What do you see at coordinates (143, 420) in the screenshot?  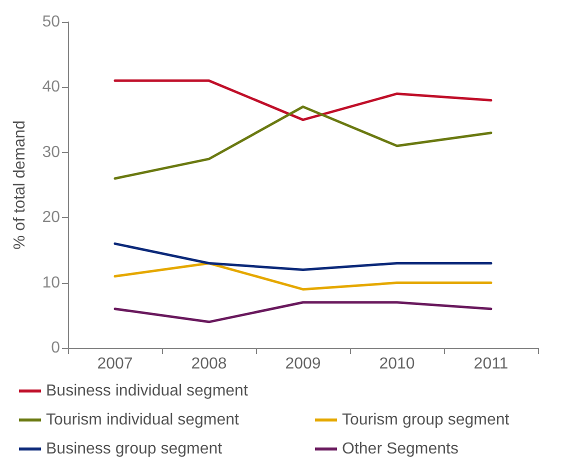 I see `legend-label: Tourism individual segment` at bounding box center [143, 420].